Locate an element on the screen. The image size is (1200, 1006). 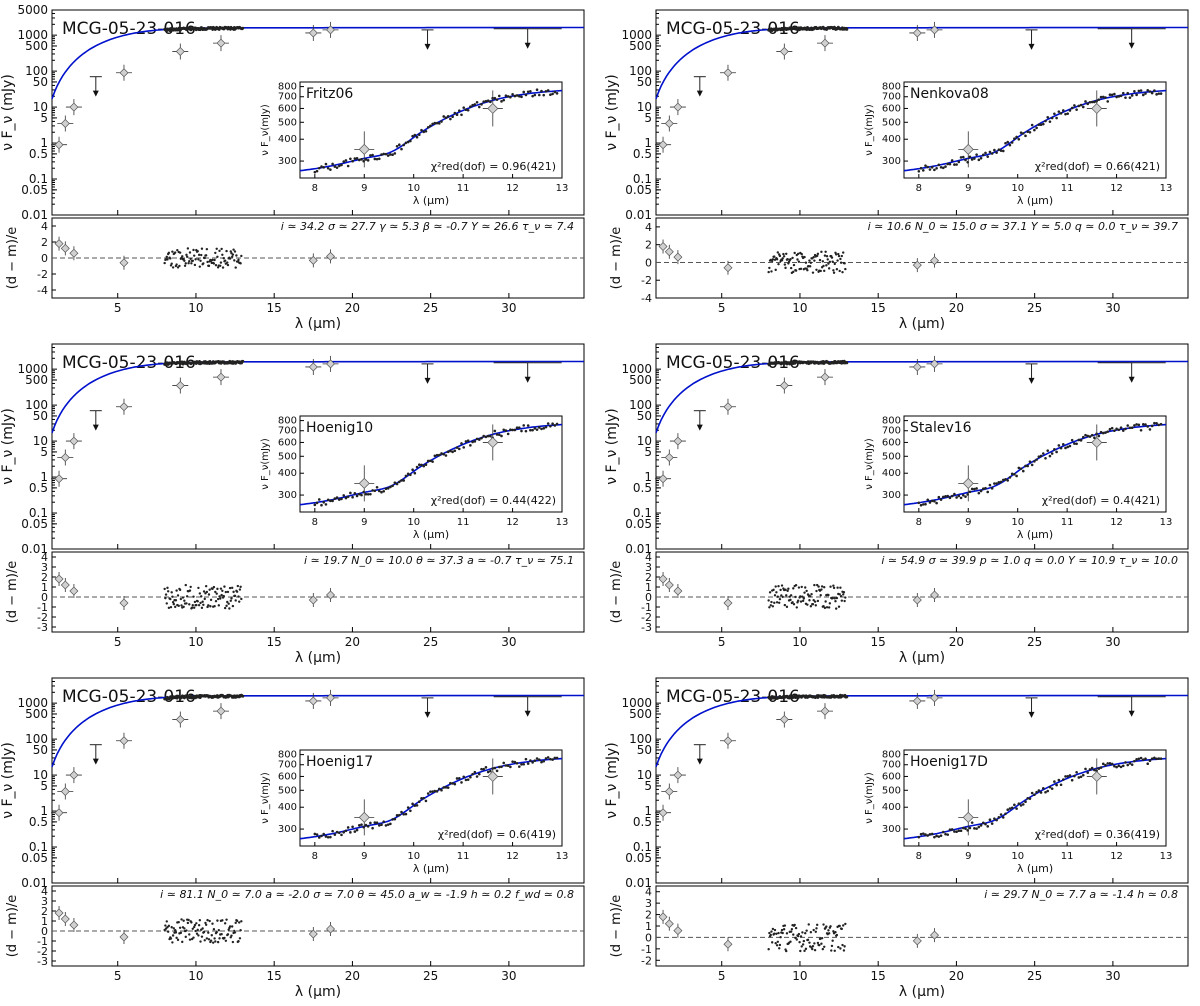
sed-y-tick-label: 1 is located at coordinates (44, 477).